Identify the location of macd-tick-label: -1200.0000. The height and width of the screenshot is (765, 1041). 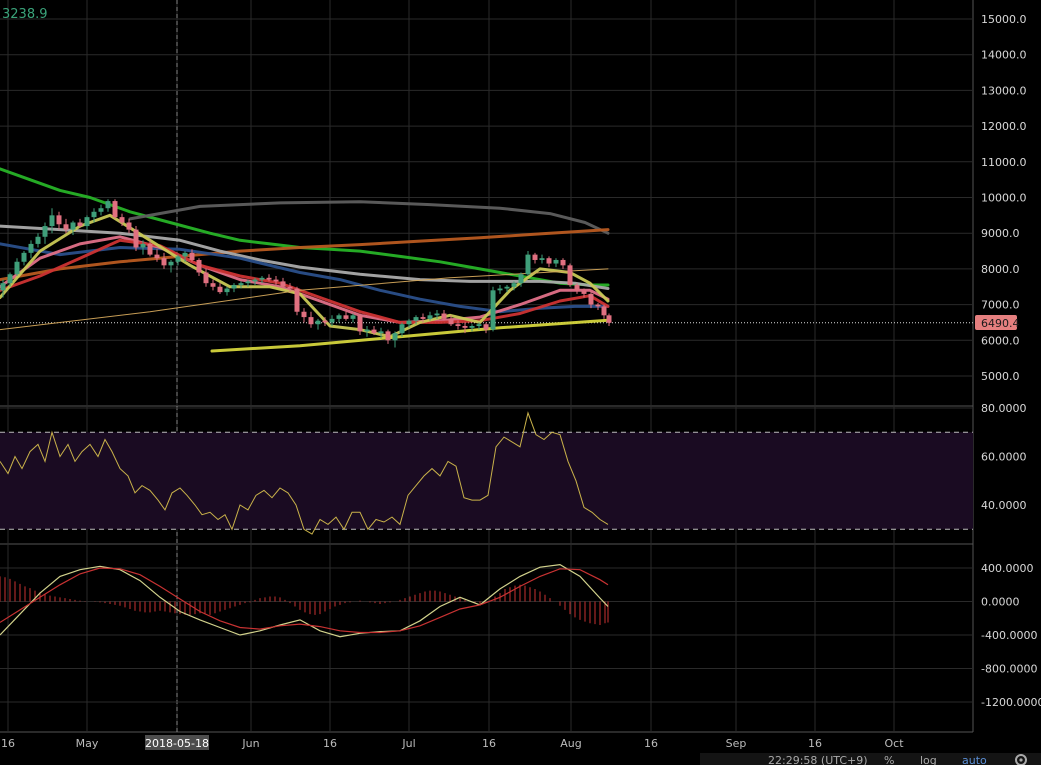
(1011, 702).